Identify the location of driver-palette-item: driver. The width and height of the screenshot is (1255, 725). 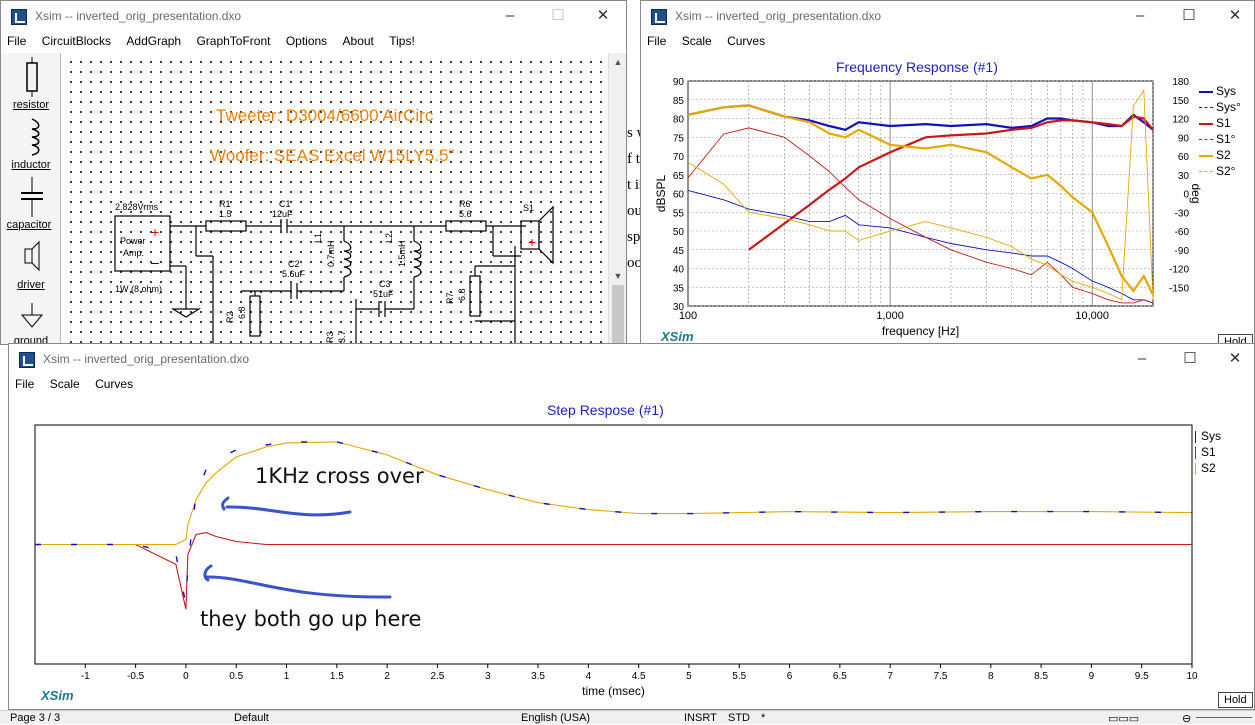
(31, 266).